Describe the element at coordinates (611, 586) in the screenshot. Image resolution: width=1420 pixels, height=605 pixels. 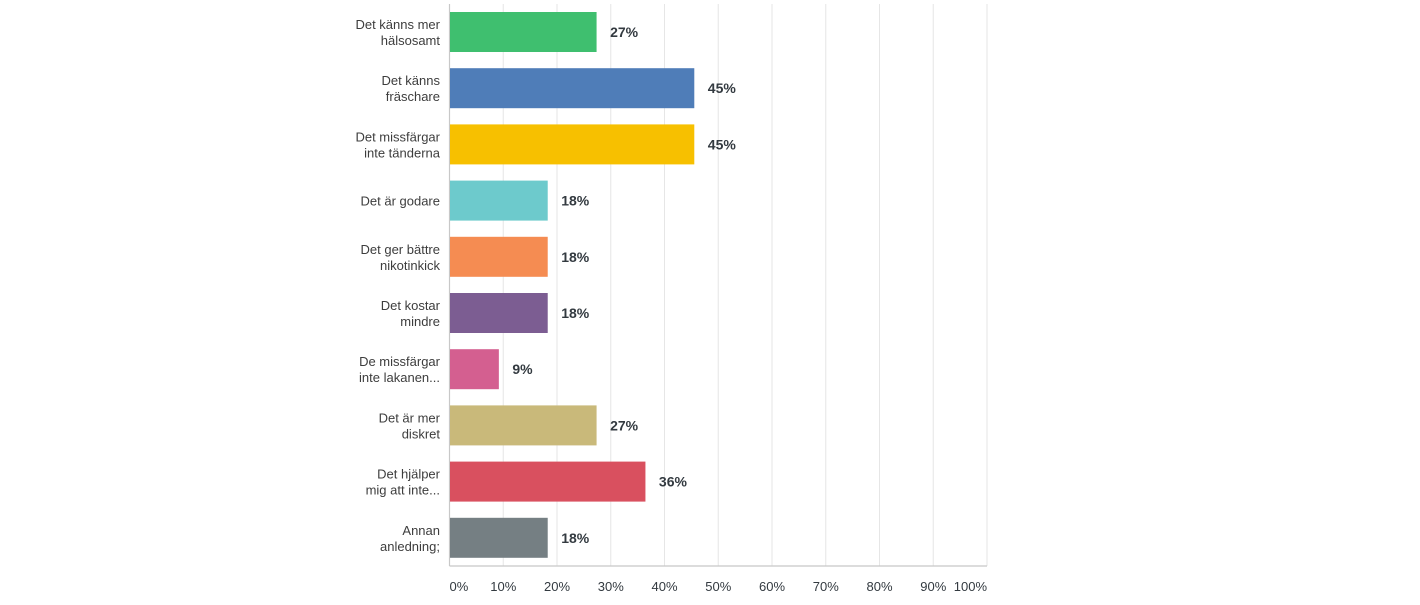
I see `x-tick-label: 30%` at that location.